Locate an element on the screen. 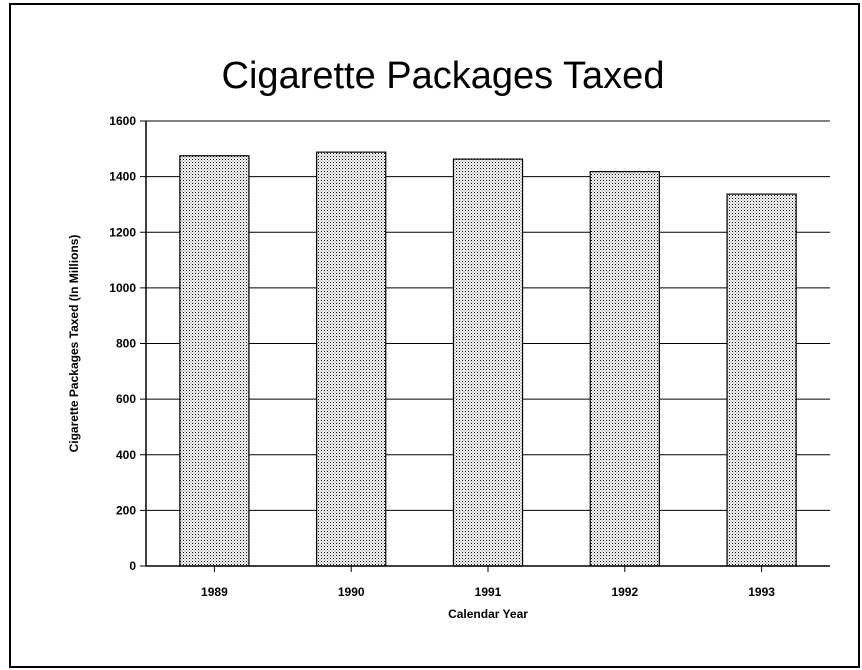 The width and height of the screenshot is (862, 670). y-tick-label: 800 is located at coordinates (126, 344).